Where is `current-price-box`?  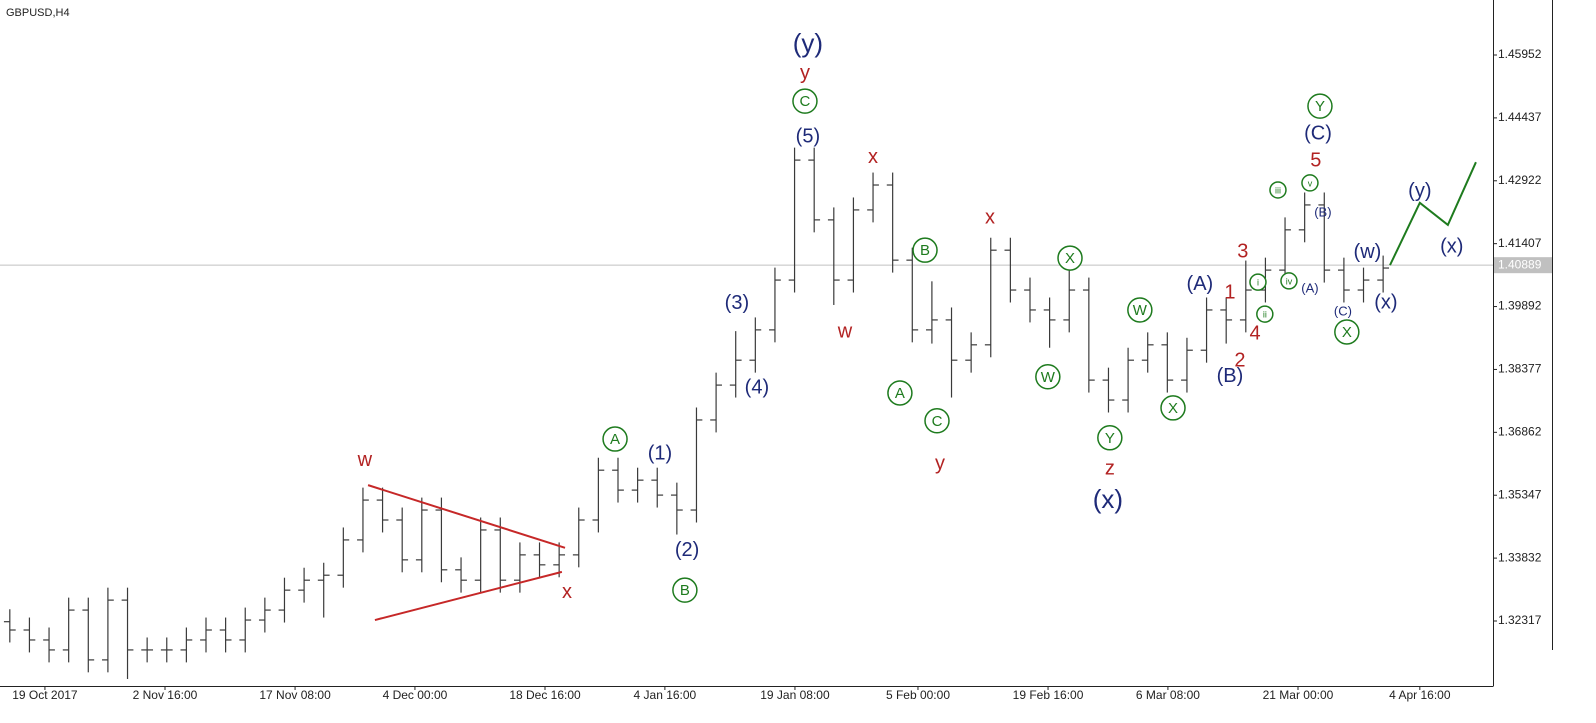
current-price-box is located at coordinates (1523, 265).